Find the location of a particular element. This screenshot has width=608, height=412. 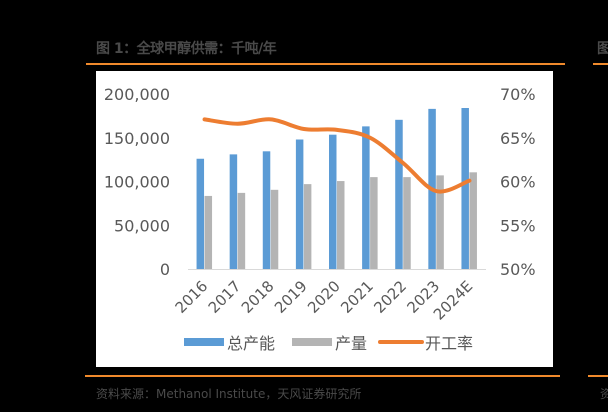

utilization-line is located at coordinates (337, 155).